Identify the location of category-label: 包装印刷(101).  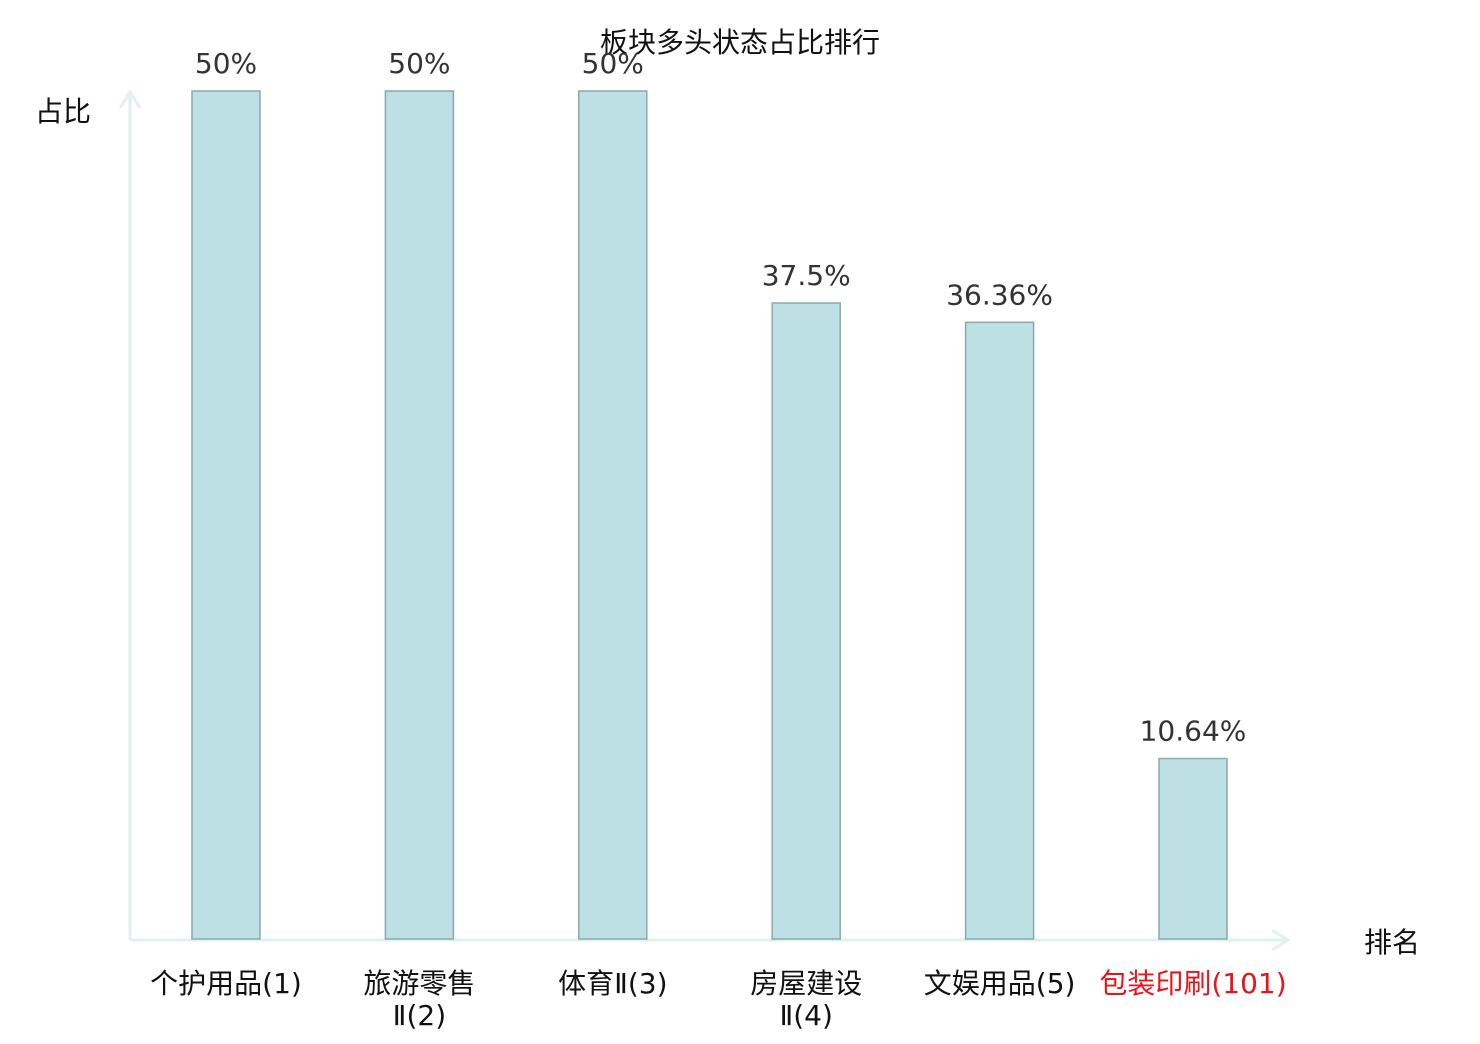
(1192, 983).